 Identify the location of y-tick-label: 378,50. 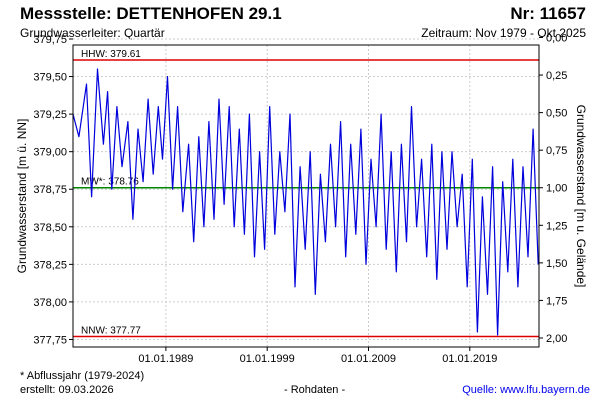
(50, 228).